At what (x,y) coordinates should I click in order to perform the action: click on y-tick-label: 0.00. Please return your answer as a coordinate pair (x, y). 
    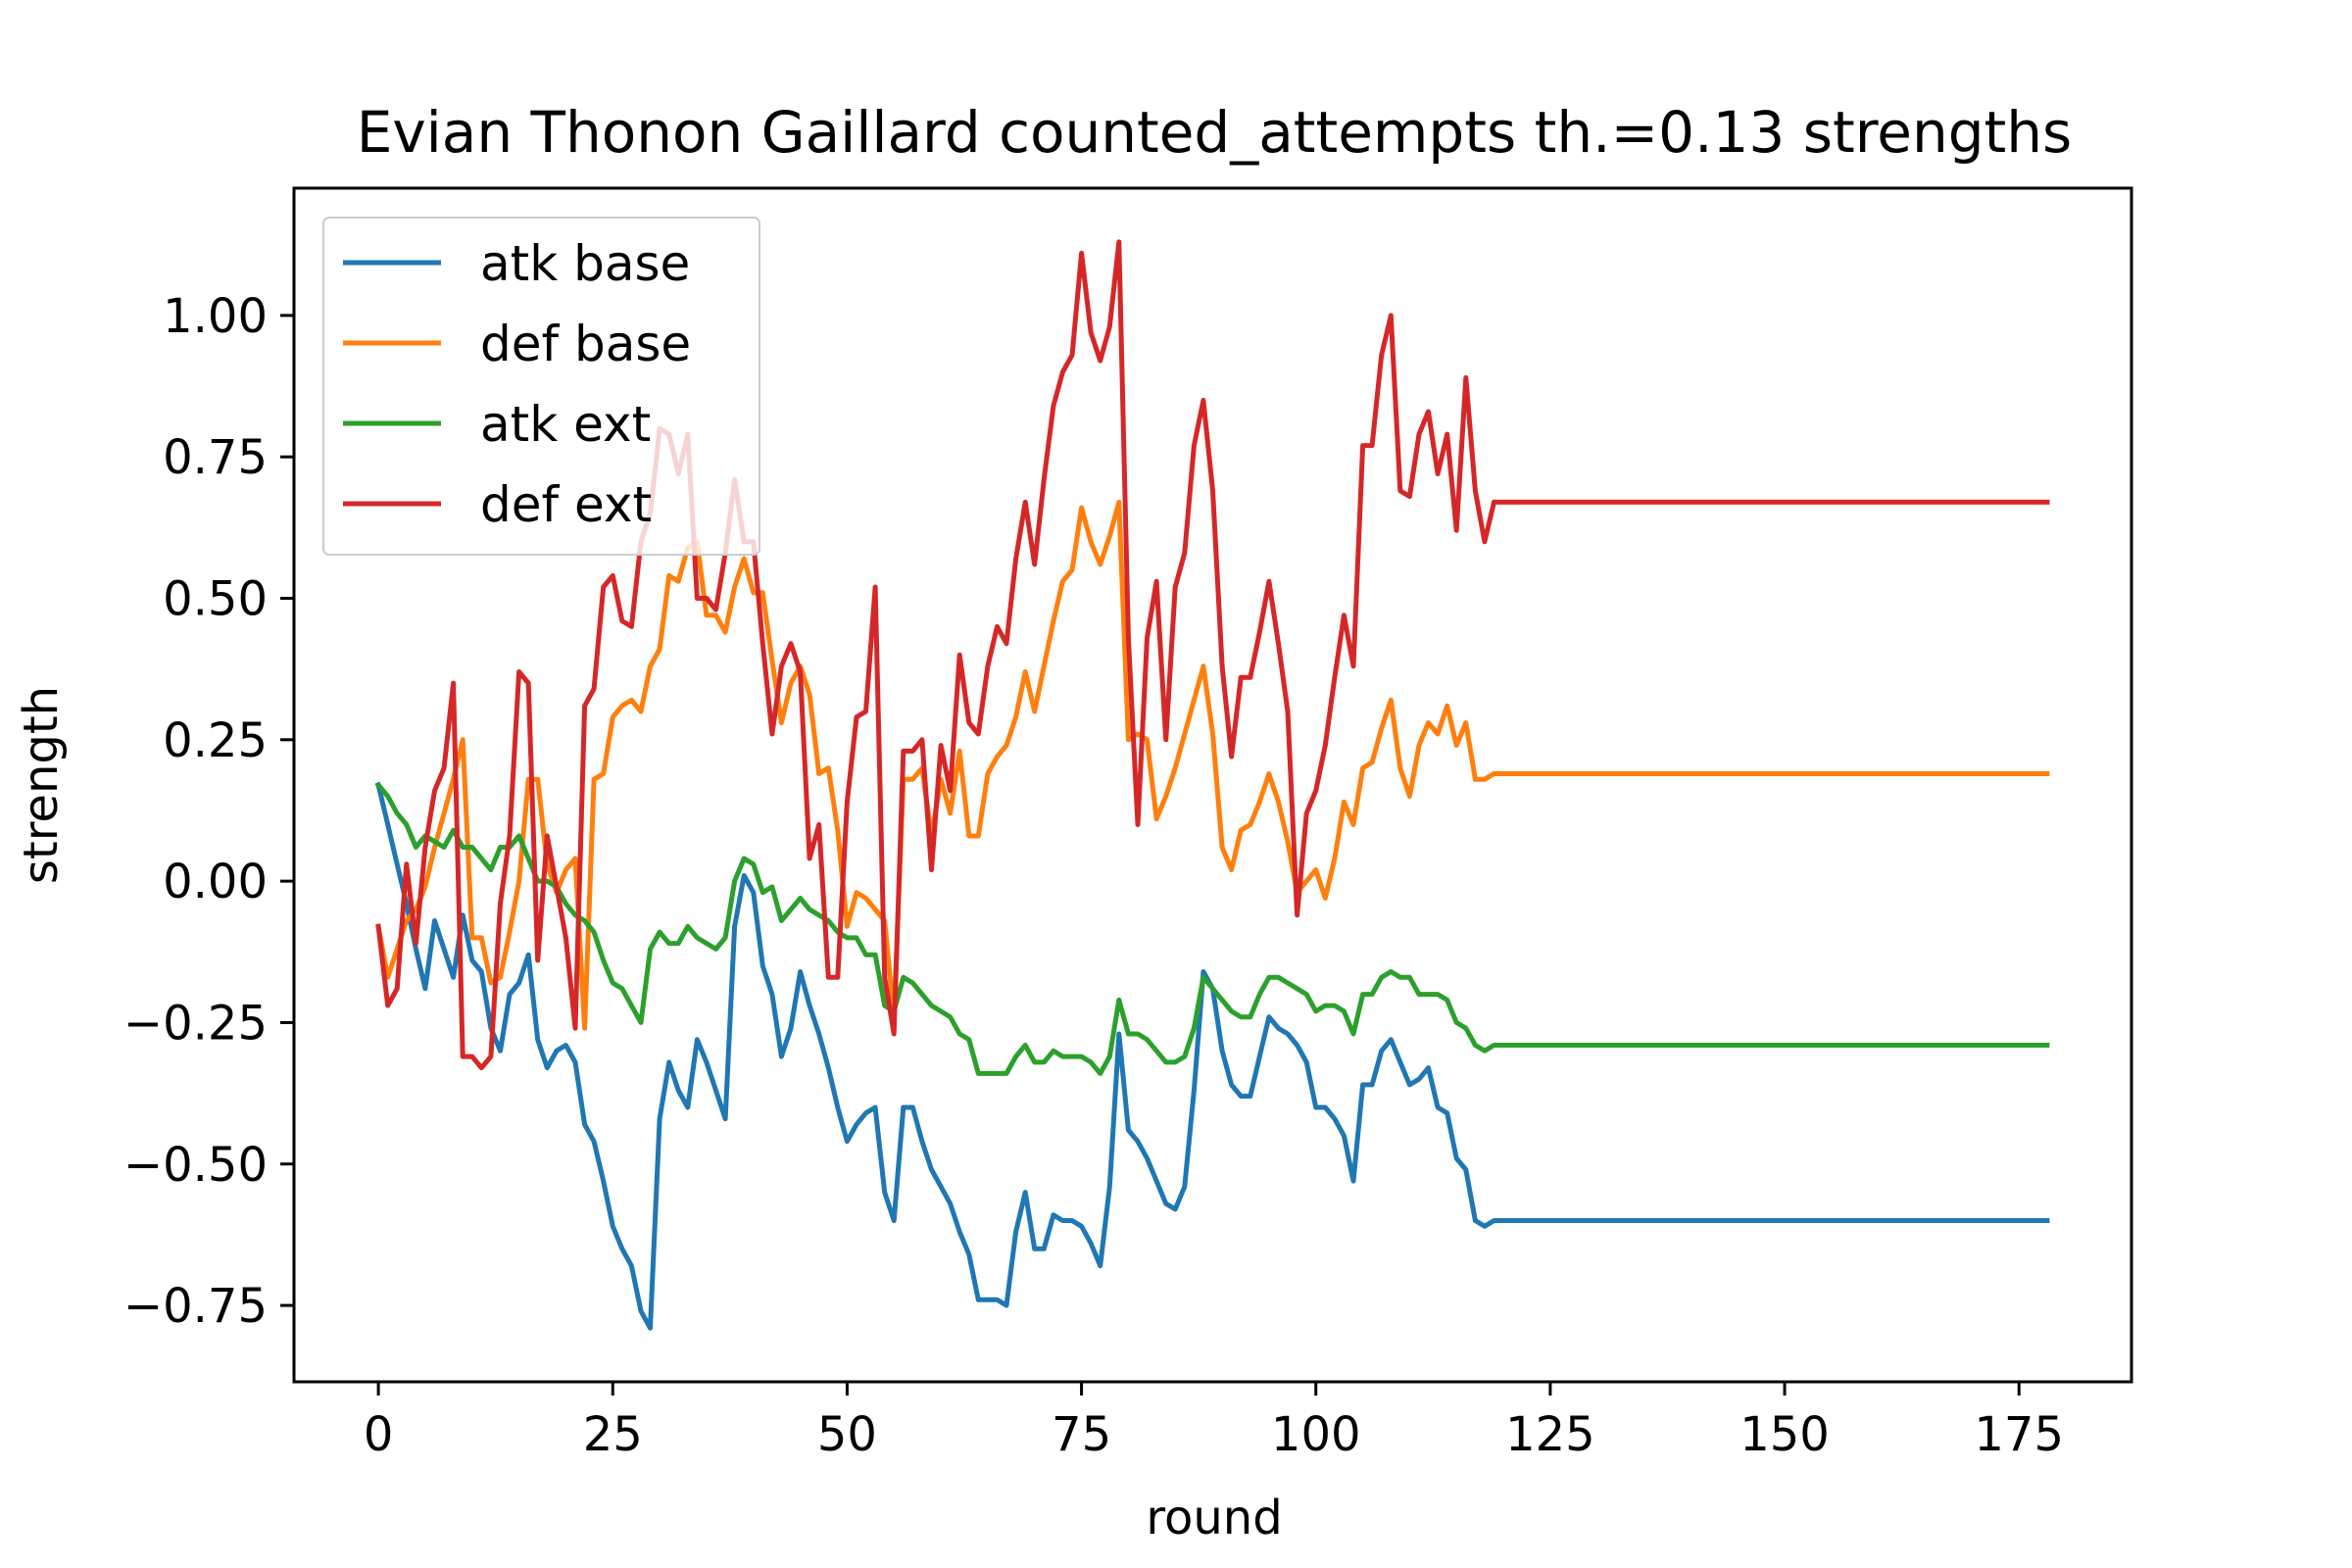
    Looking at the image, I should click on (215, 882).